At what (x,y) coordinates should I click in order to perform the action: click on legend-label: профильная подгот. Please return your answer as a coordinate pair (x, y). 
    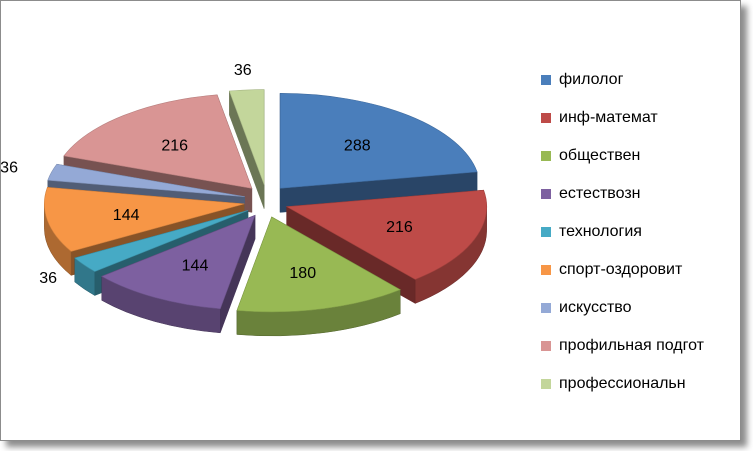
    Looking at the image, I should click on (631, 345).